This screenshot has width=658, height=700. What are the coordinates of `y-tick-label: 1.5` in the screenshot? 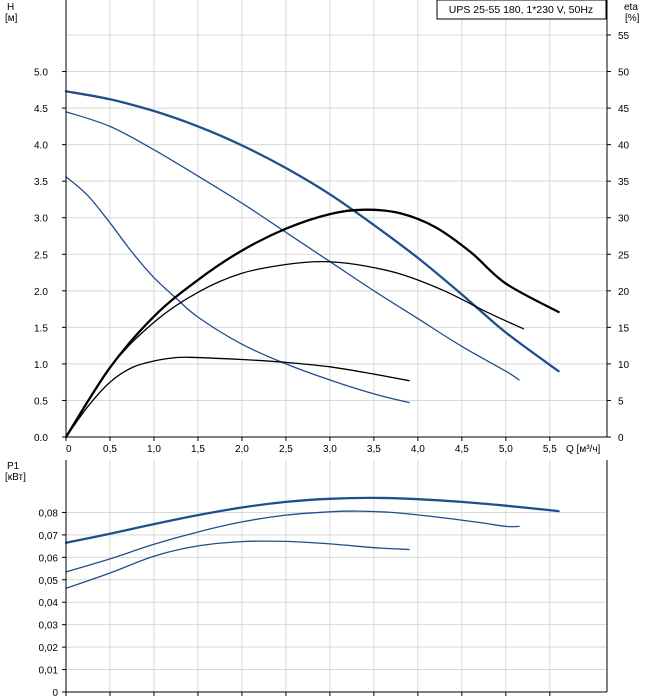 It's located at (41, 328).